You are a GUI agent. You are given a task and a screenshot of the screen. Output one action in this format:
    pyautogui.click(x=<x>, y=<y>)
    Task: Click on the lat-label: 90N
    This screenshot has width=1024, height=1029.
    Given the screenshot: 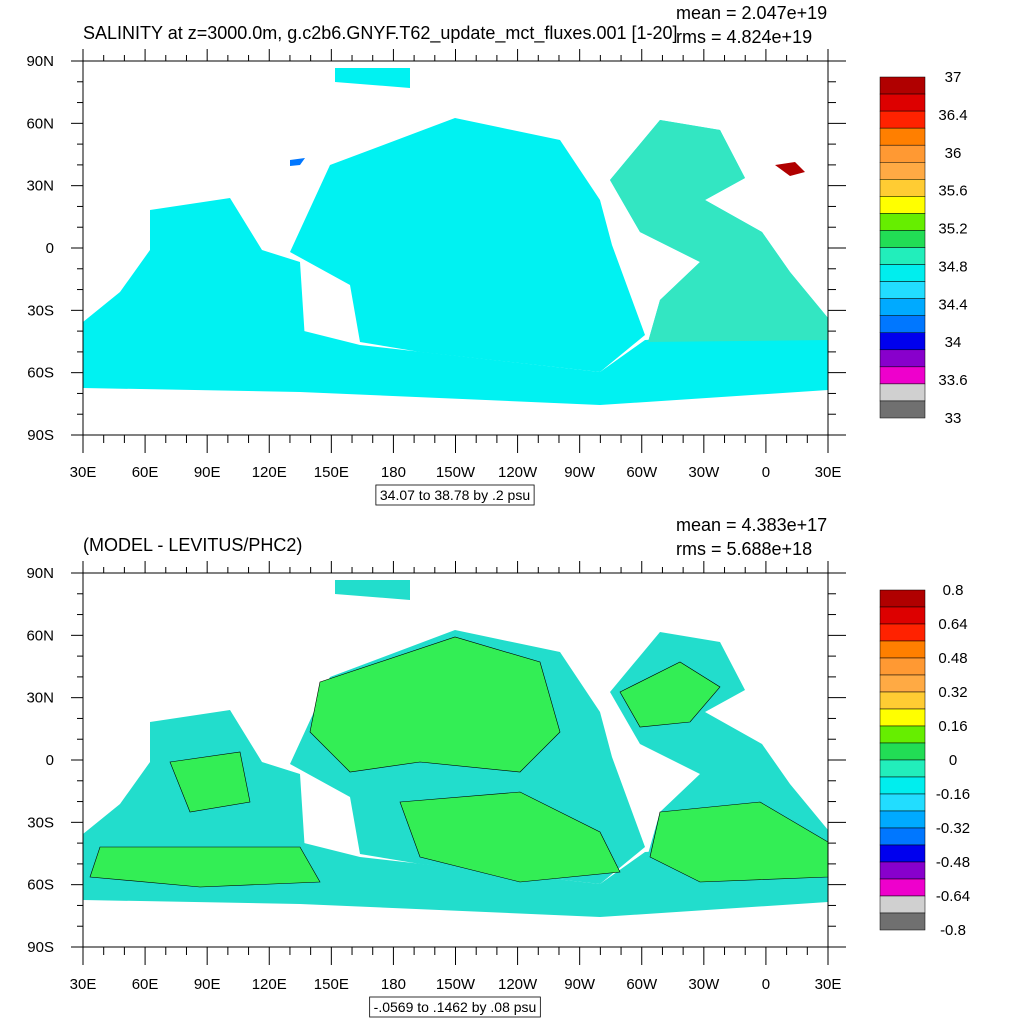 What is the action you would take?
    pyautogui.click(x=40, y=573)
    